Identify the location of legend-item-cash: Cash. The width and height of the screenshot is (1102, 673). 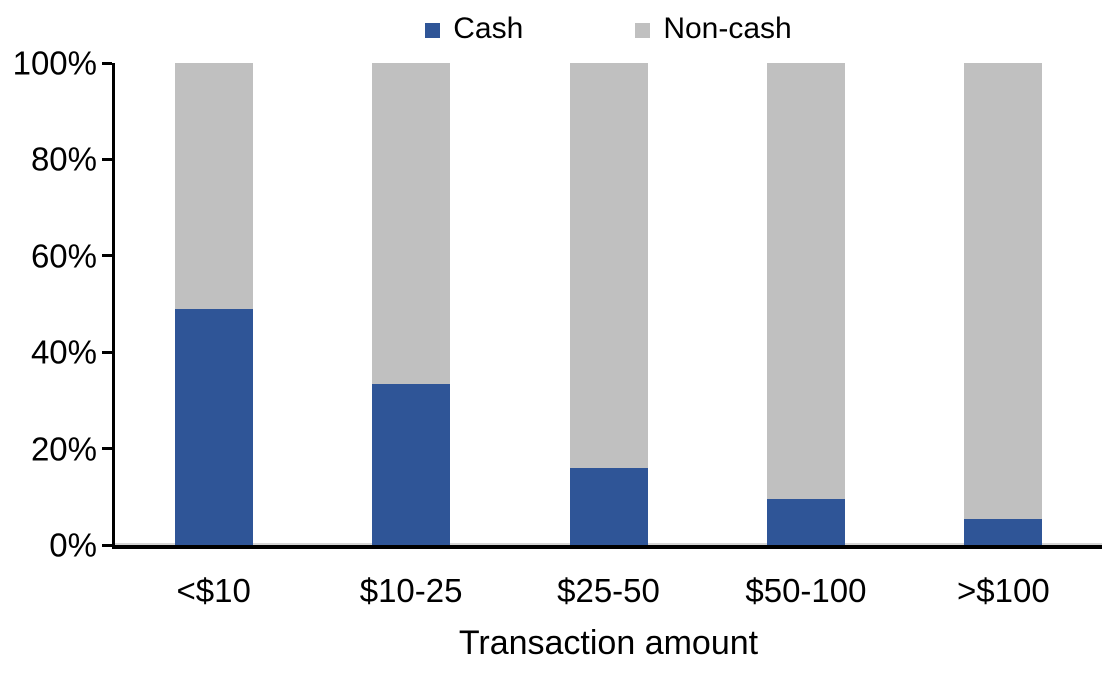
(474, 29).